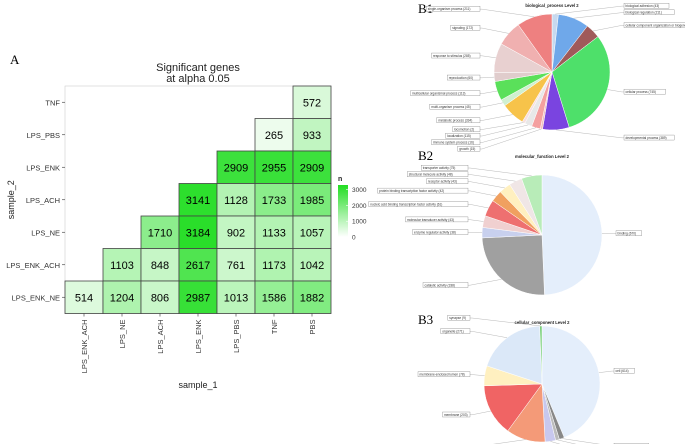  Describe the element at coordinates (543, 322) in the screenshot. I see `pie-title: cellular_component Level 2` at that location.